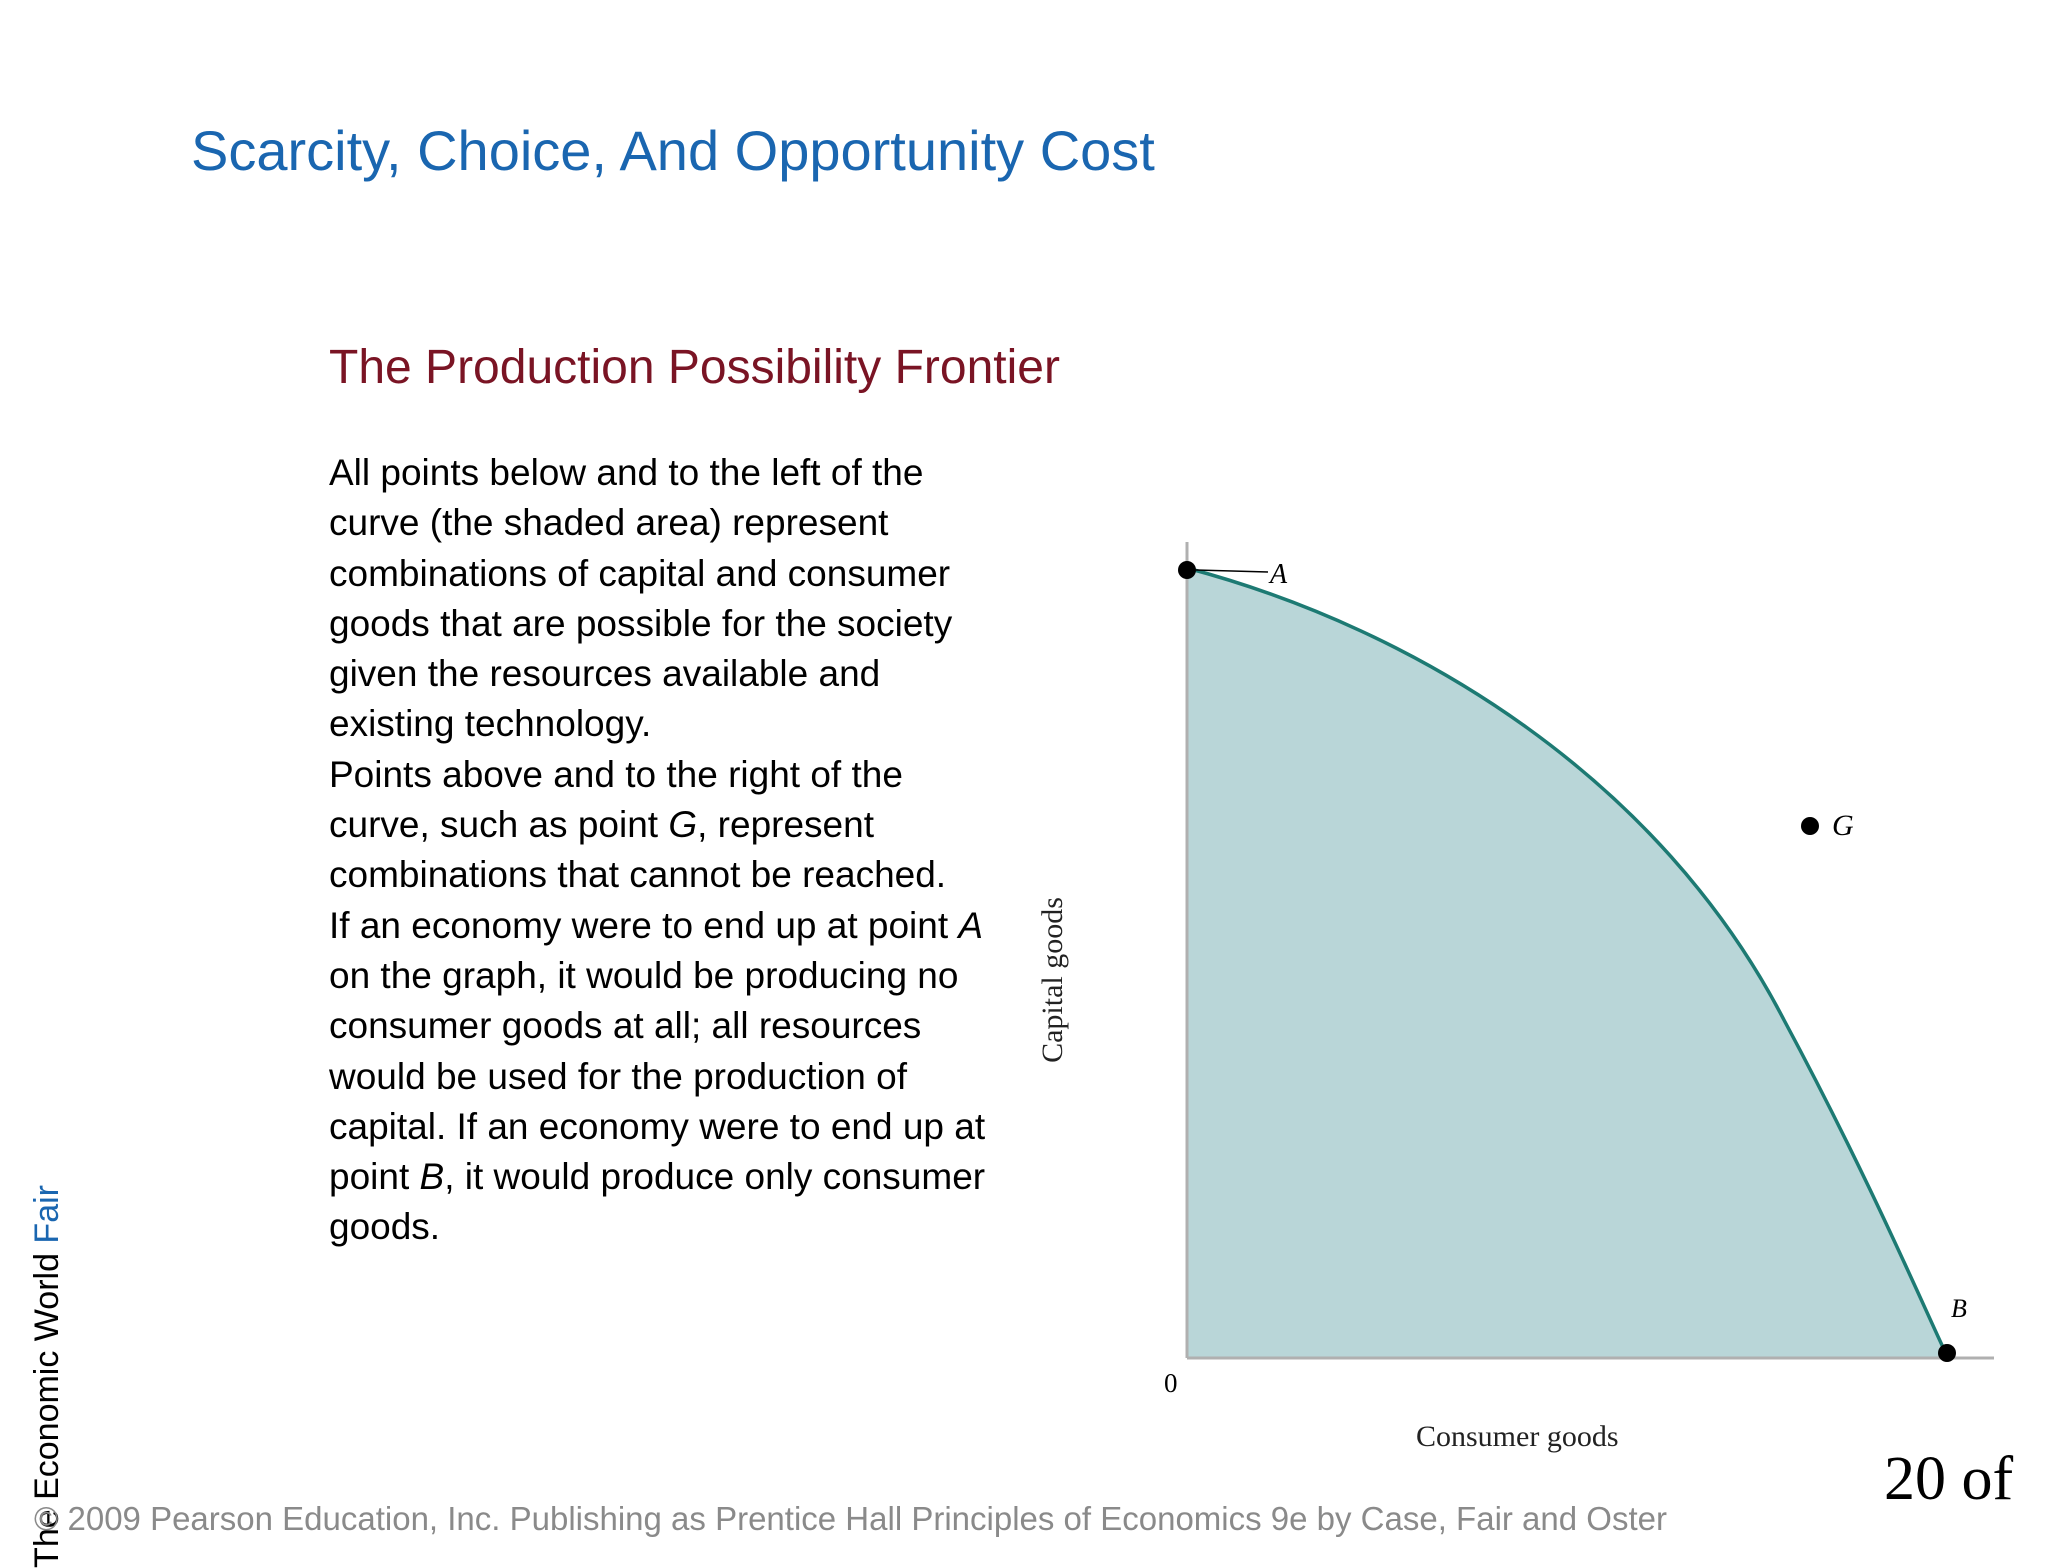  I want to click on point-a-leader, so click(1232, 571).